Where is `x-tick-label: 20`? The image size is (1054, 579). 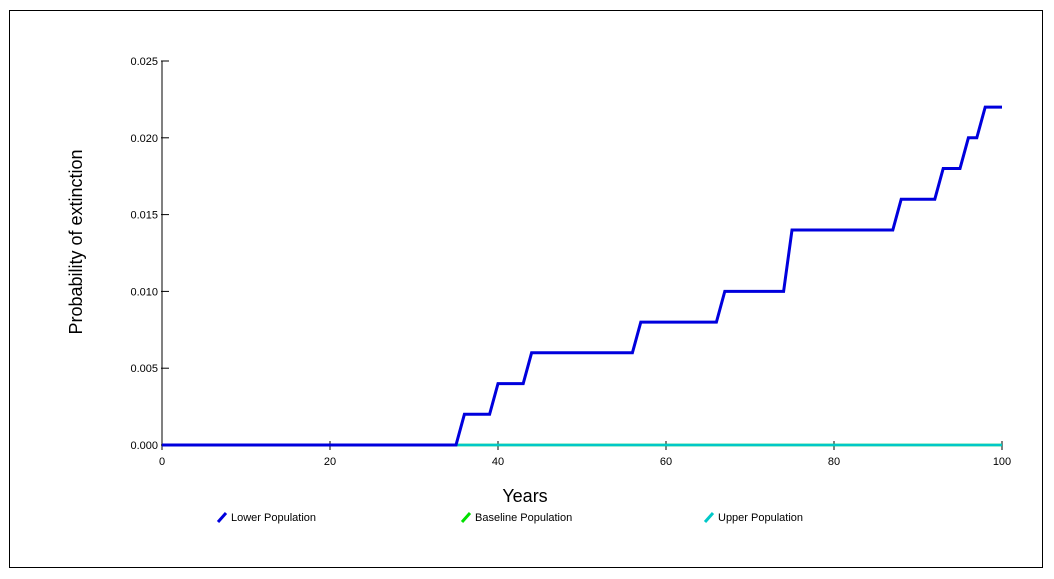
x-tick-label: 20 is located at coordinates (330, 462).